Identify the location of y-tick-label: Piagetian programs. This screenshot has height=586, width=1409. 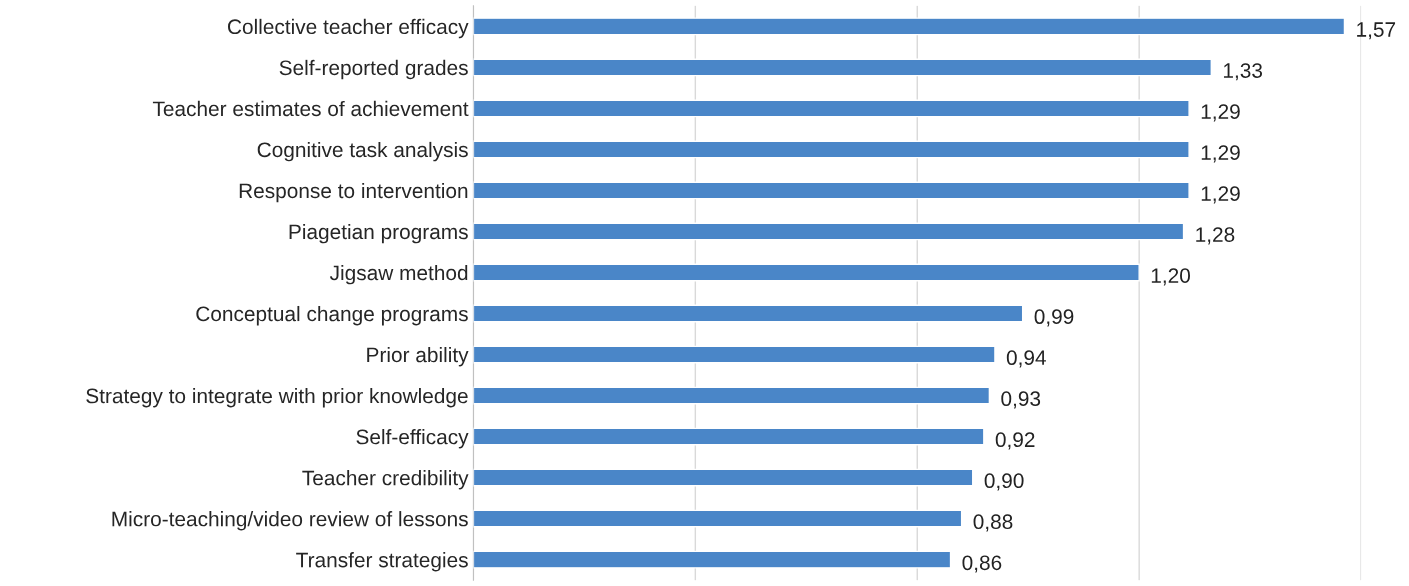
(378, 233).